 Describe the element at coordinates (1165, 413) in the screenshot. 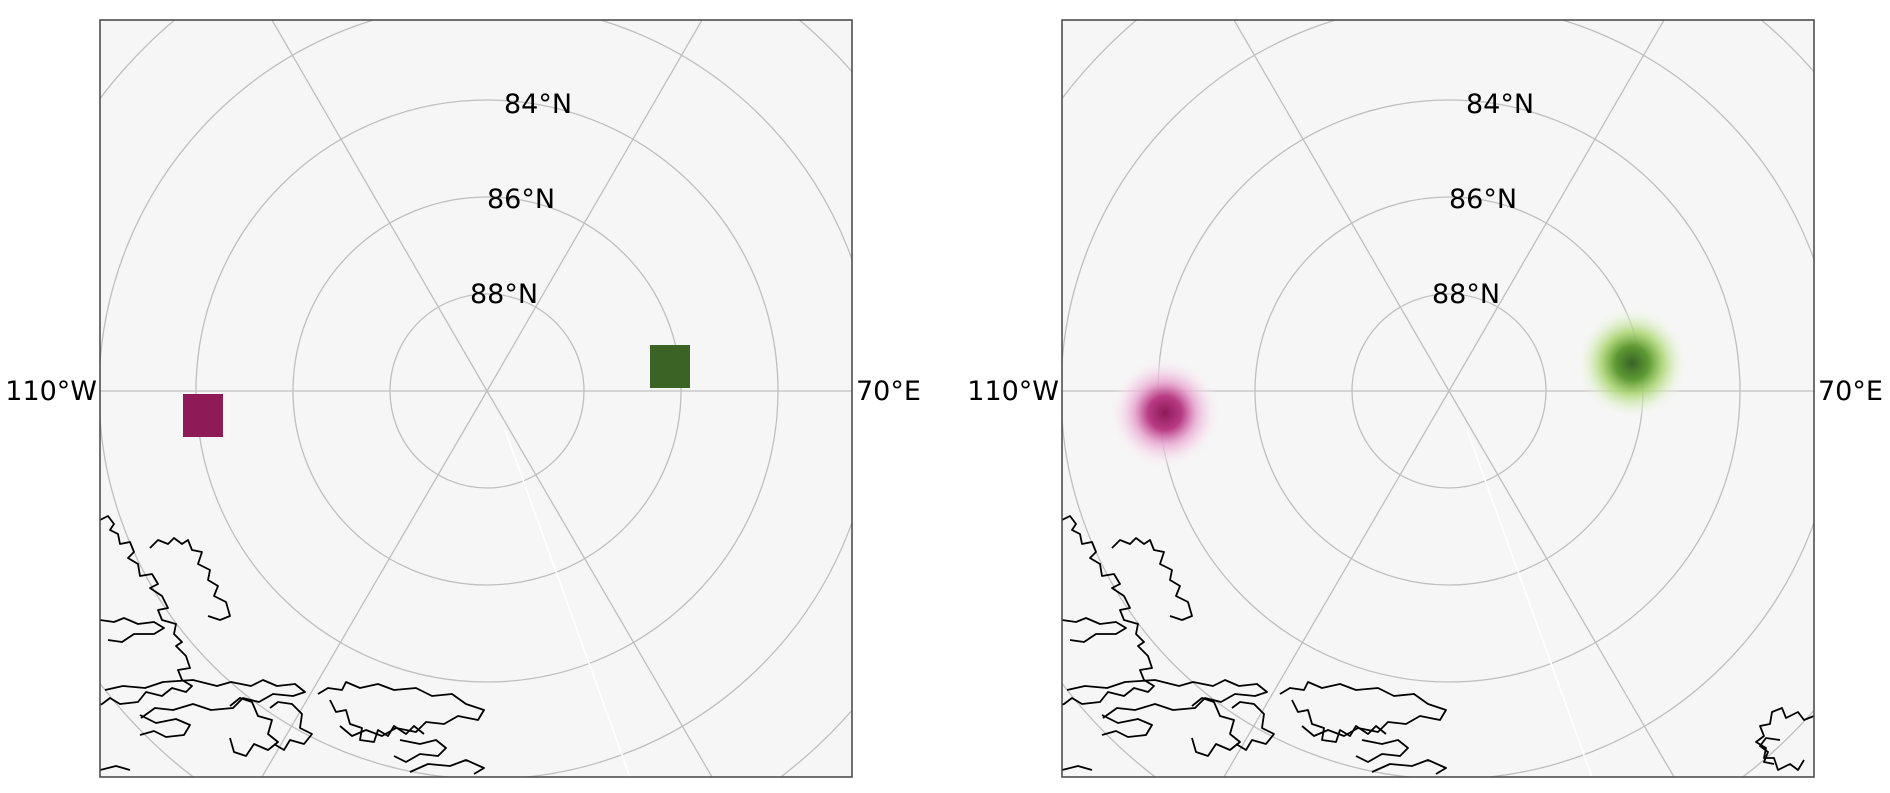

I see `magenta-blob` at that location.